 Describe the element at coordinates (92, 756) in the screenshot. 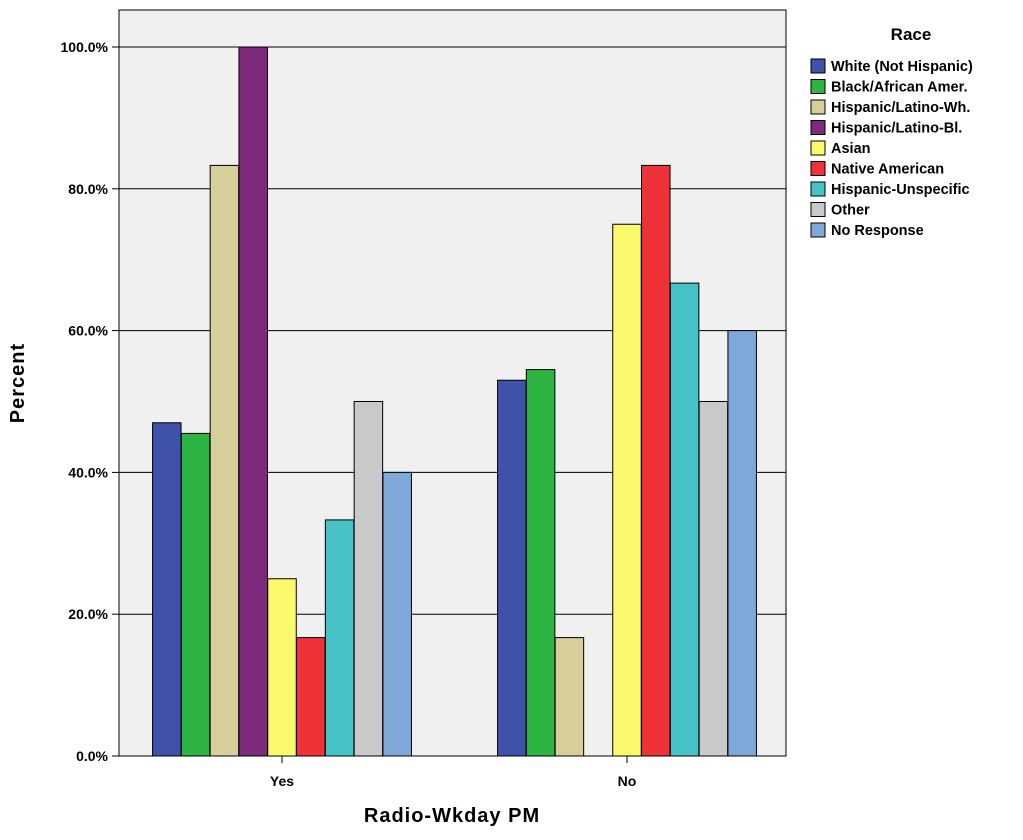

I see `y-tick-label: 0.0%` at that location.